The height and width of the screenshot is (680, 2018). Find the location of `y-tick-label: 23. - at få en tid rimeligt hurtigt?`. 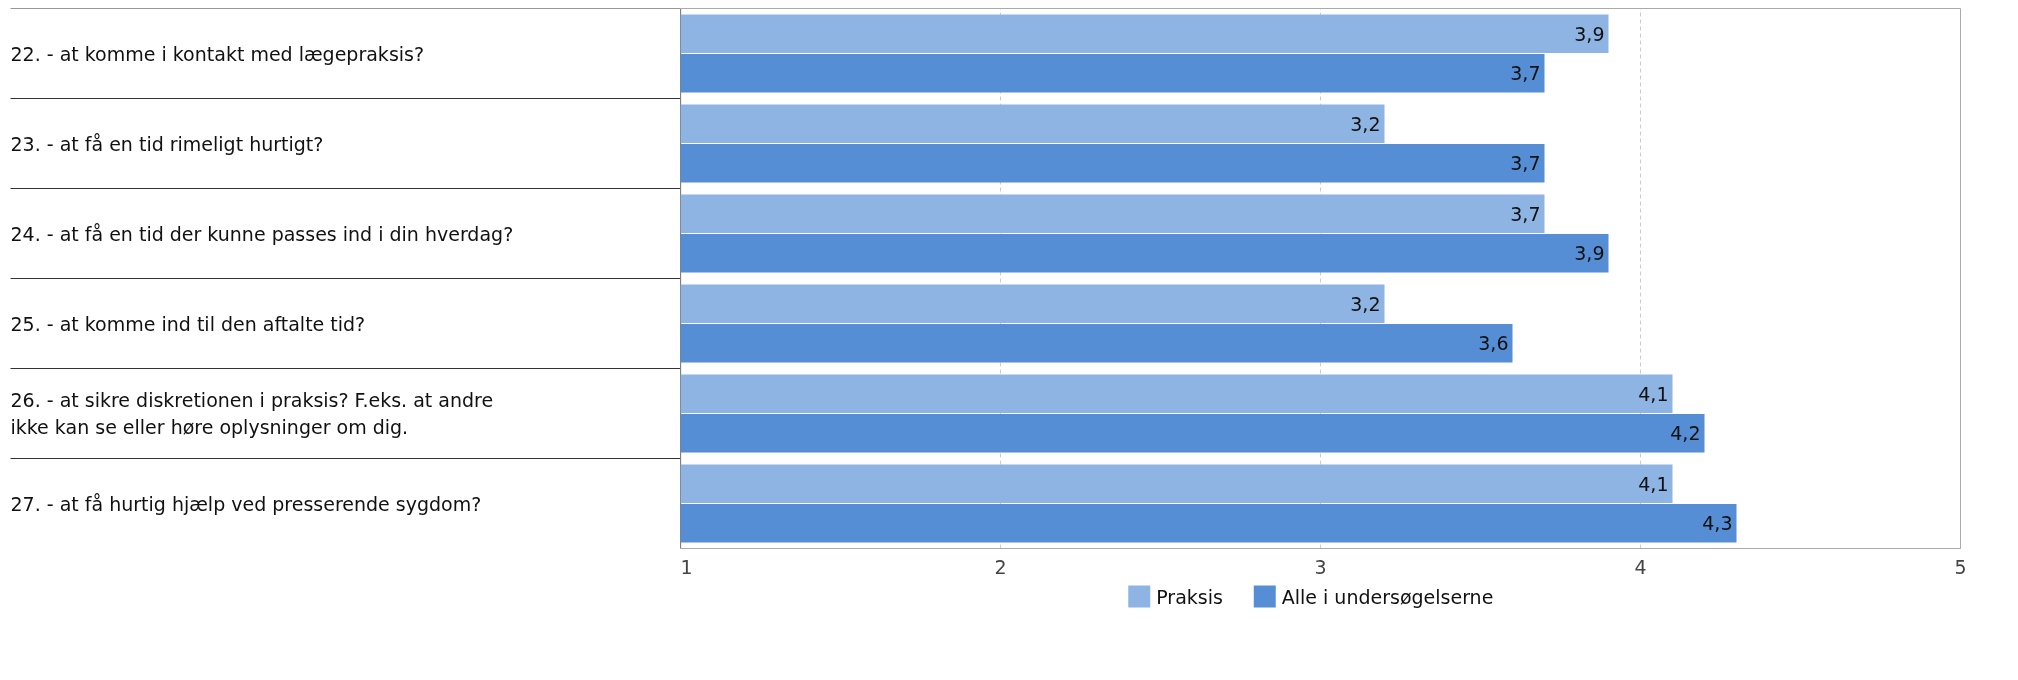

y-tick-label: 23. - at få en tid rimeligt hurtigt? is located at coordinates (167, 143).